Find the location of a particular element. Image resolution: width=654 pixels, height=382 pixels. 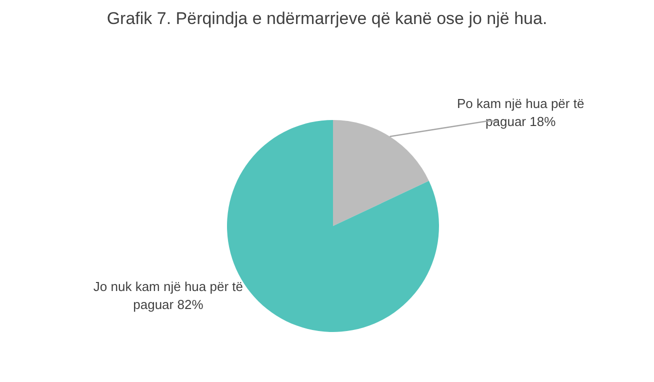

chart-title: Grafik 7. Përqindja e ndërmarrjeve që kanë ose jo një hua. is located at coordinates (327, 18).